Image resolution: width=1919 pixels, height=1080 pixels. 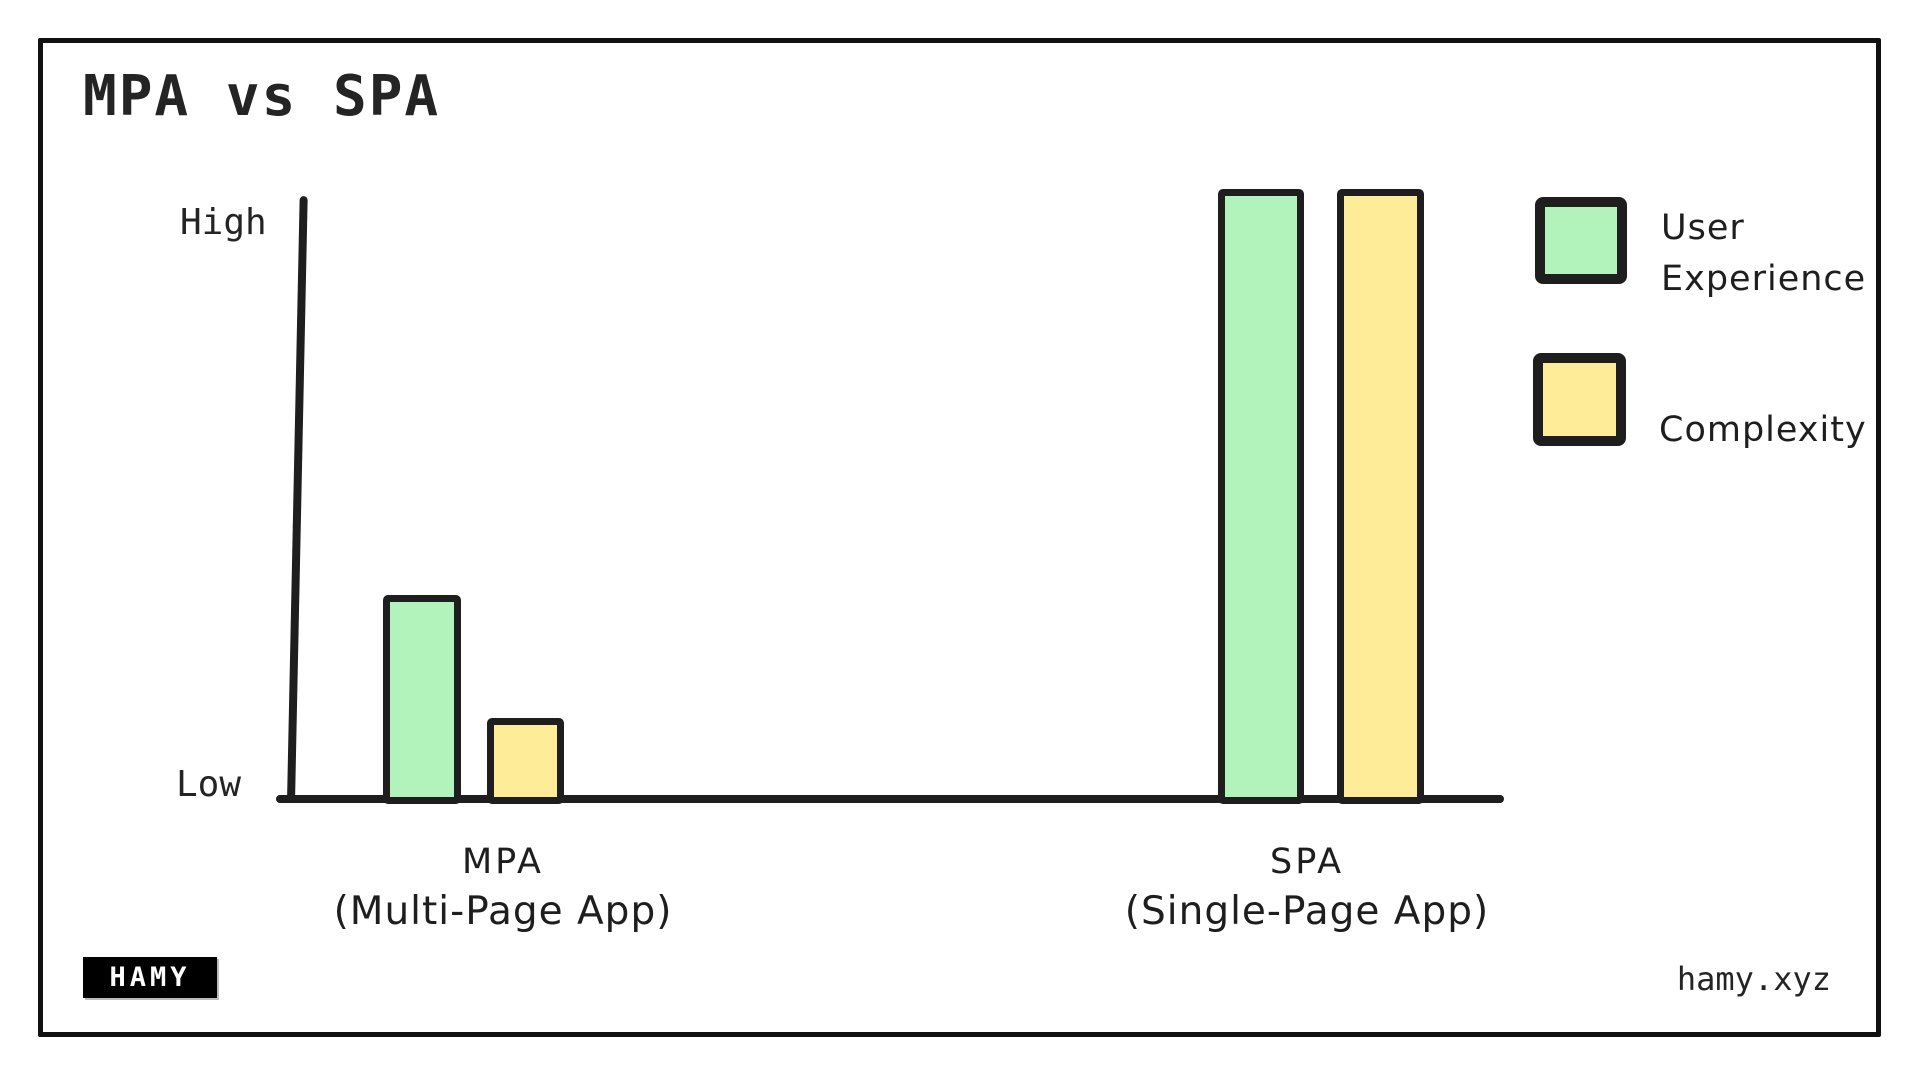 I want to click on y-axis-low-label: Low, so click(x=209, y=784).